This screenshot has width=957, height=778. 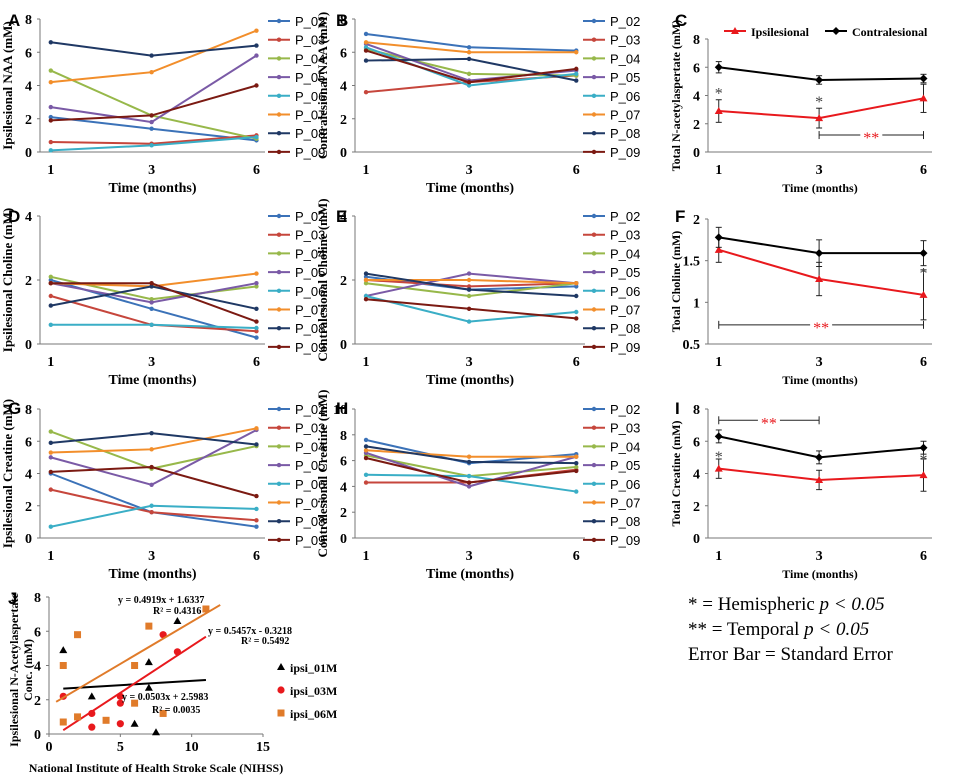 What do you see at coordinates (151, 170) in the screenshot?
I see `x-tick-label: 3` at bounding box center [151, 170].